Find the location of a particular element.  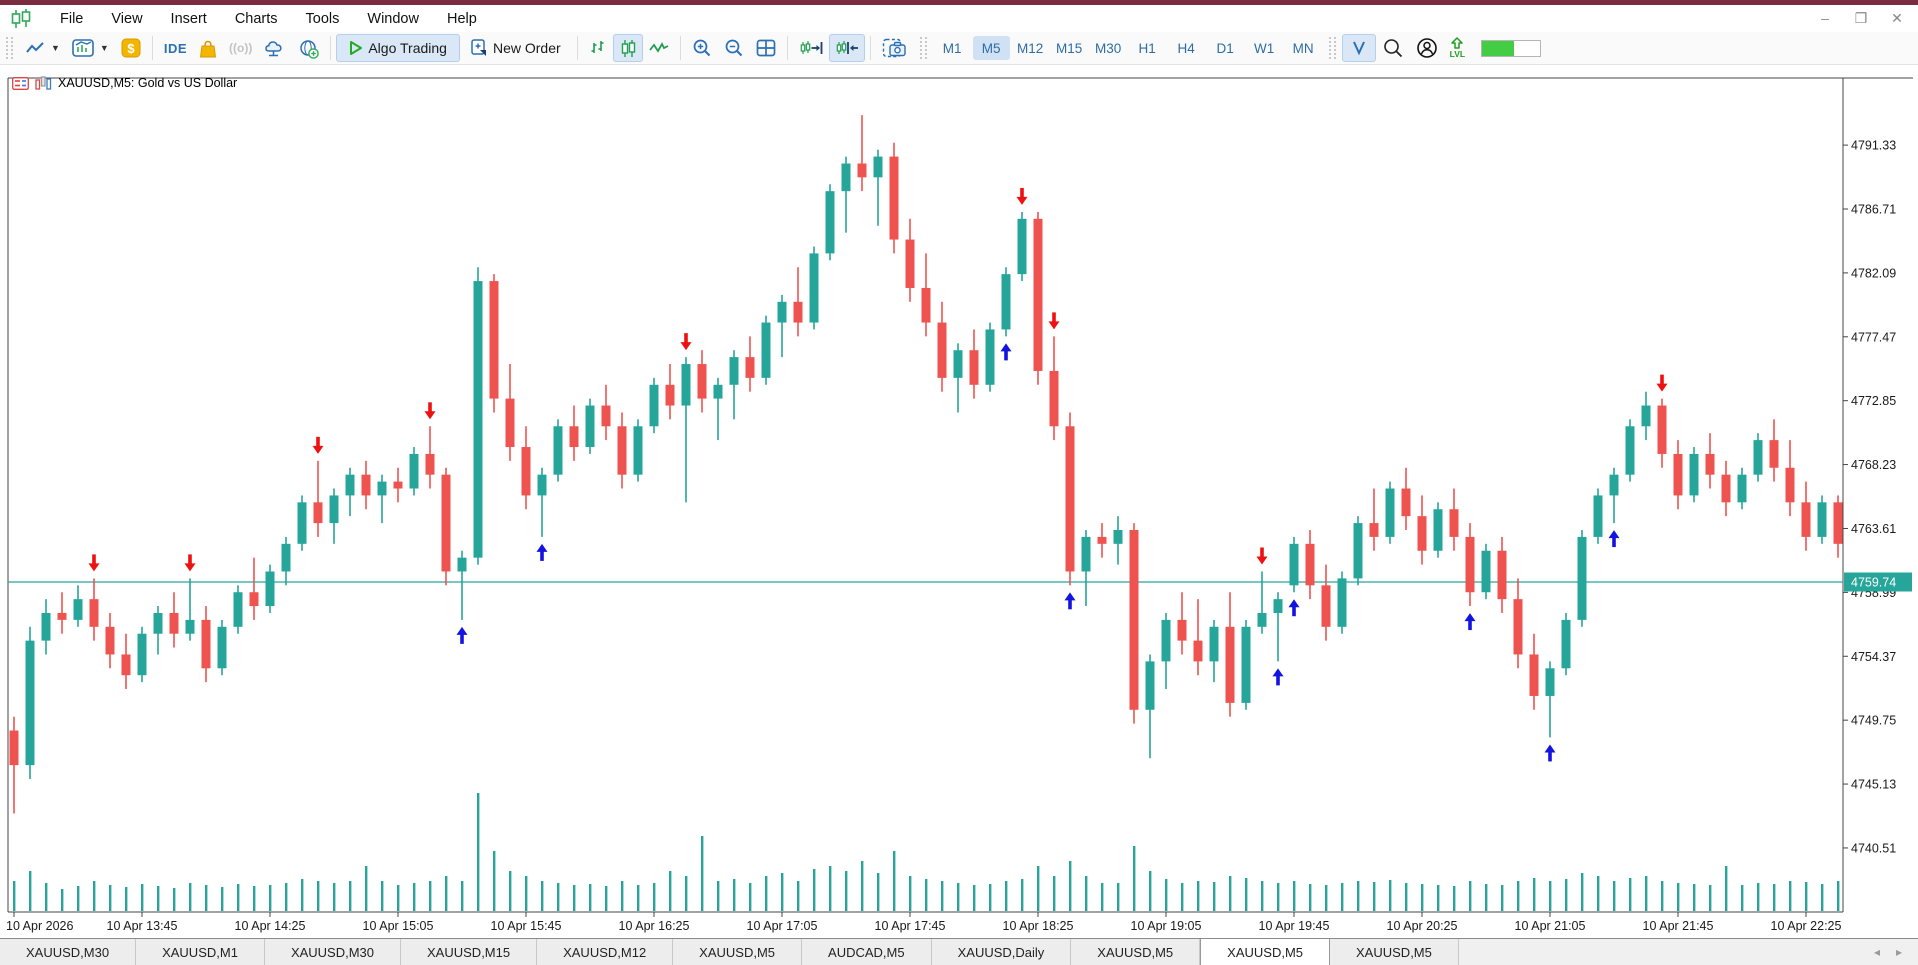

vps-button is located at coordinates (275, 48).